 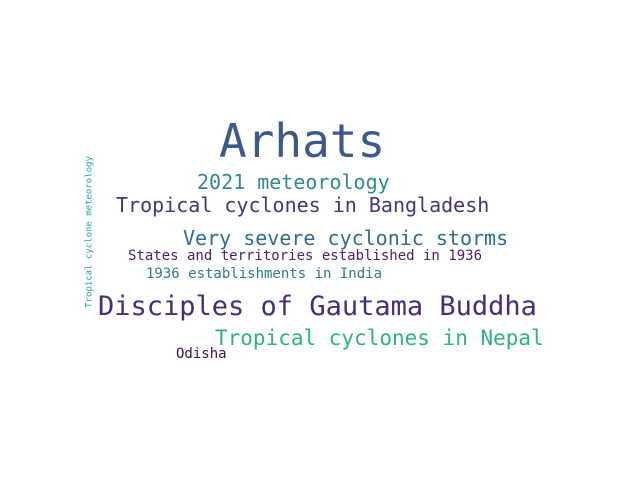 What do you see at coordinates (303, 205) in the screenshot?
I see `word-tropical-cyclones-bangladesh: Tropical cyclones in Bangladesh` at bounding box center [303, 205].